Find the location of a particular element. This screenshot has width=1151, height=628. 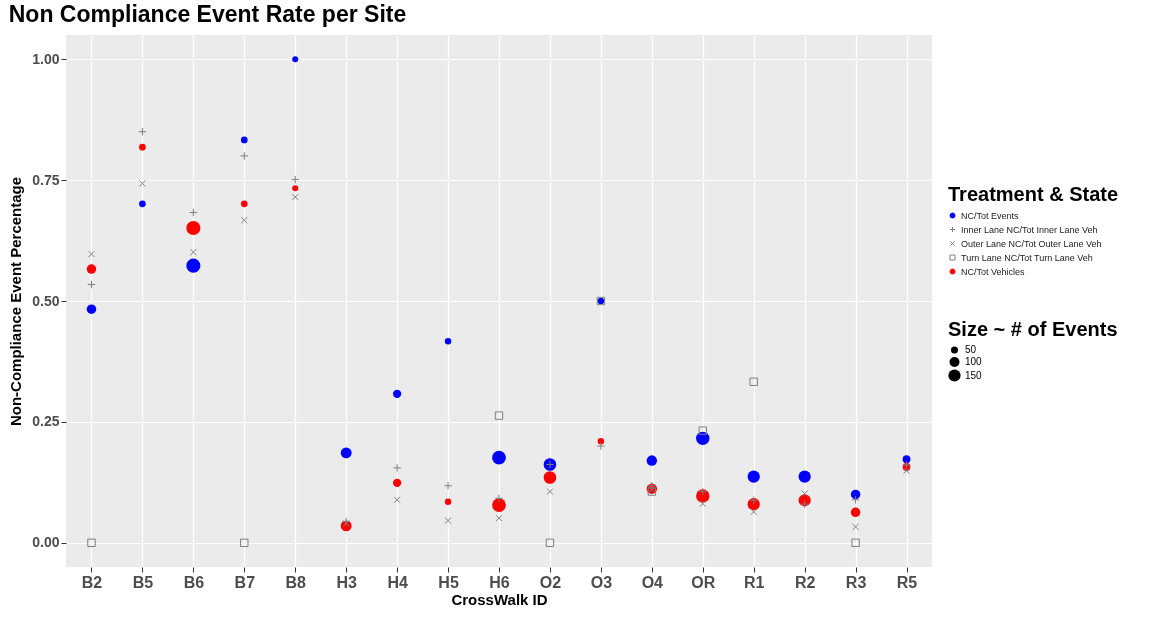

y-tick-label: 0.75 is located at coordinates (46, 179).